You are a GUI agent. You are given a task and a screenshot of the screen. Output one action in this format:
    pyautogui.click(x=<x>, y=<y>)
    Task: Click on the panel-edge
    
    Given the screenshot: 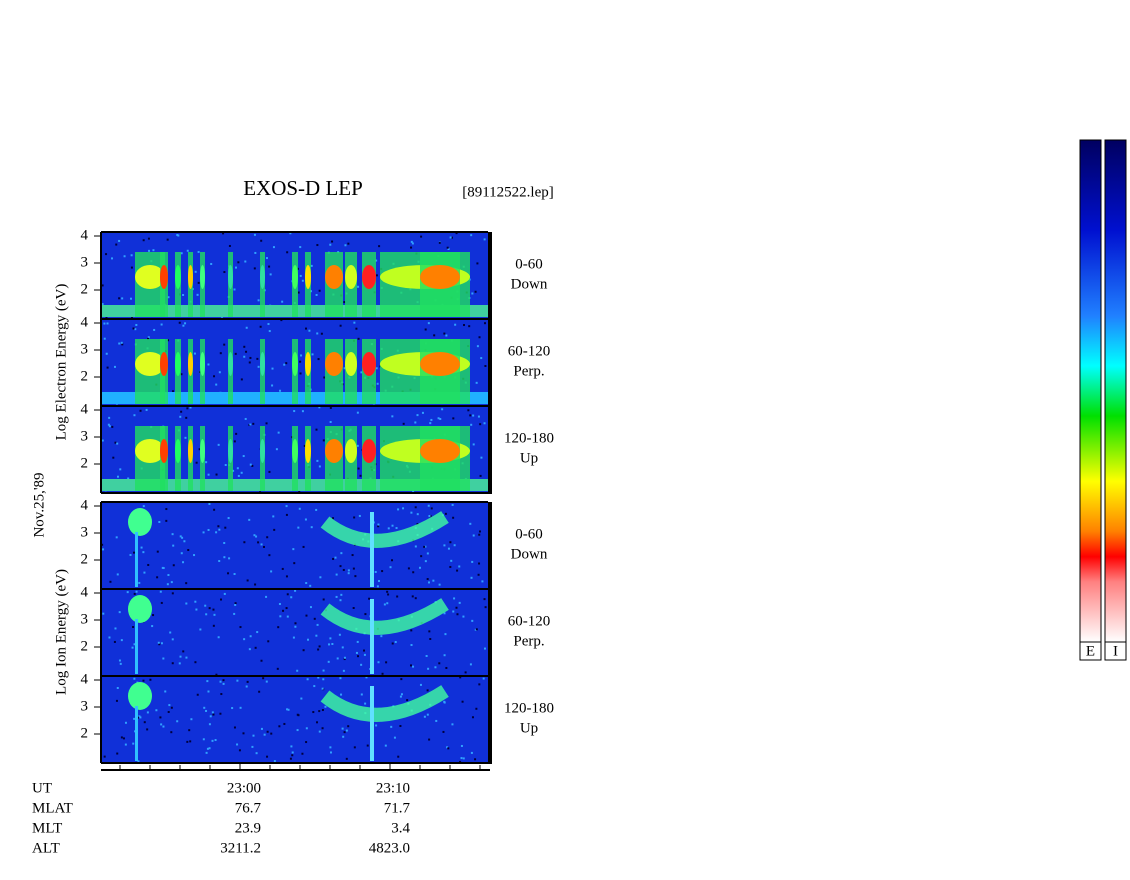 What is the action you would take?
    pyautogui.click(x=490, y=545)
    